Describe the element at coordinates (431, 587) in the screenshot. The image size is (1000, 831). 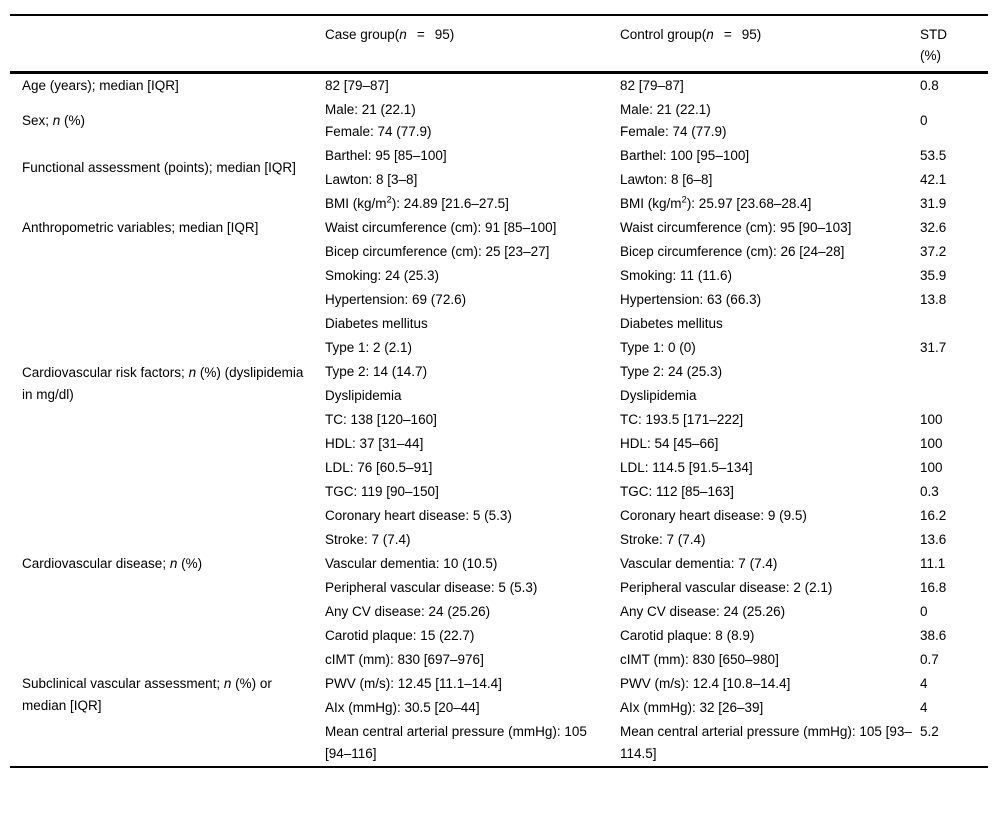
I see `case-value: Peripheral vascular disease: 5 (5.3)` at that location.